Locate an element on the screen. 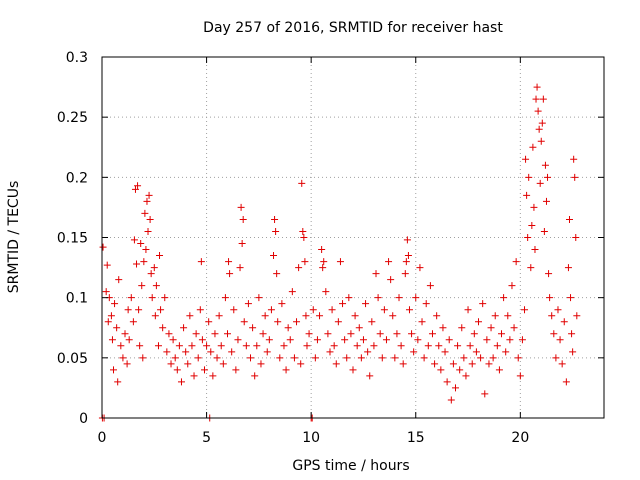 The height and width of the screenshot is (480, 640). x-axis-label: GPS time / hours is located at coordinates (350, 466).